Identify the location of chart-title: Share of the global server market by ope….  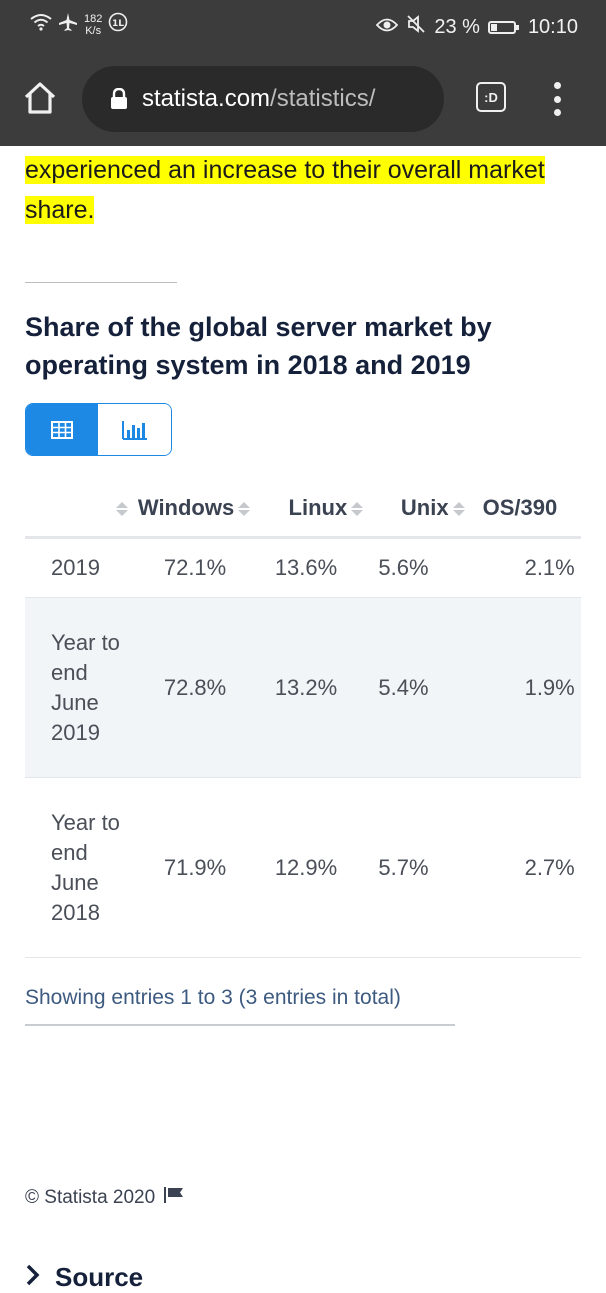
(258, 346).